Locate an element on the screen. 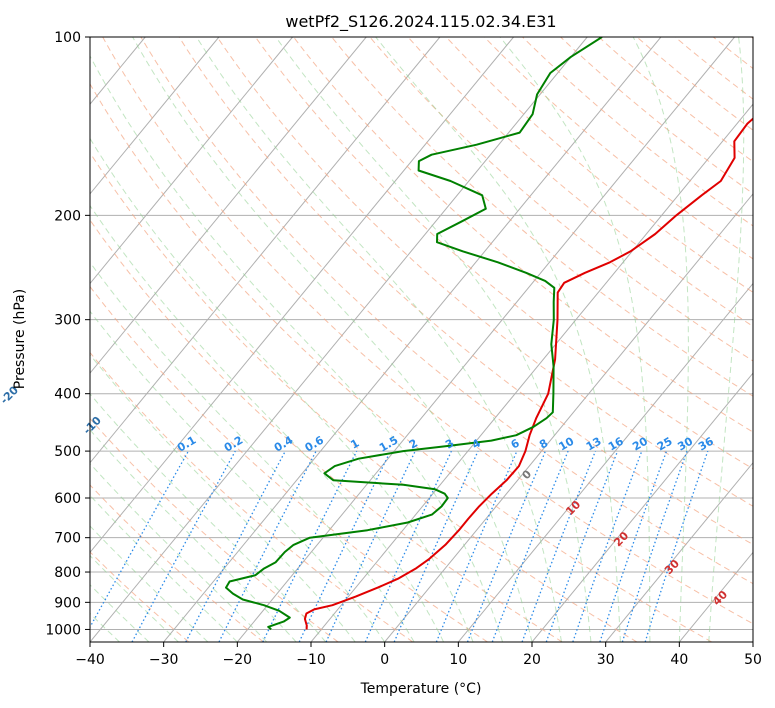 The height and width of the screenshot is (708, 775). x-tick-label: 50 is located at coordinates (753, 660).